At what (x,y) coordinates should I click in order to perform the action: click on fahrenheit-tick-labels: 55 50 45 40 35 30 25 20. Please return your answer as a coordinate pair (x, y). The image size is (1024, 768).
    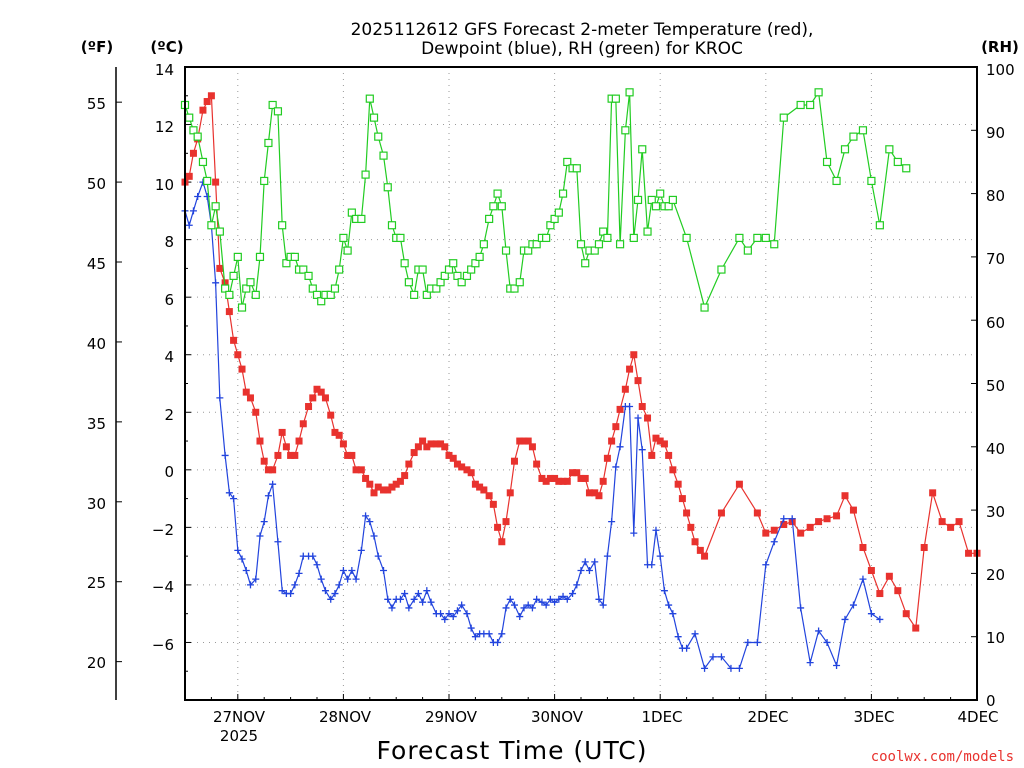
    Looking at the image, I should click on (96, 383).